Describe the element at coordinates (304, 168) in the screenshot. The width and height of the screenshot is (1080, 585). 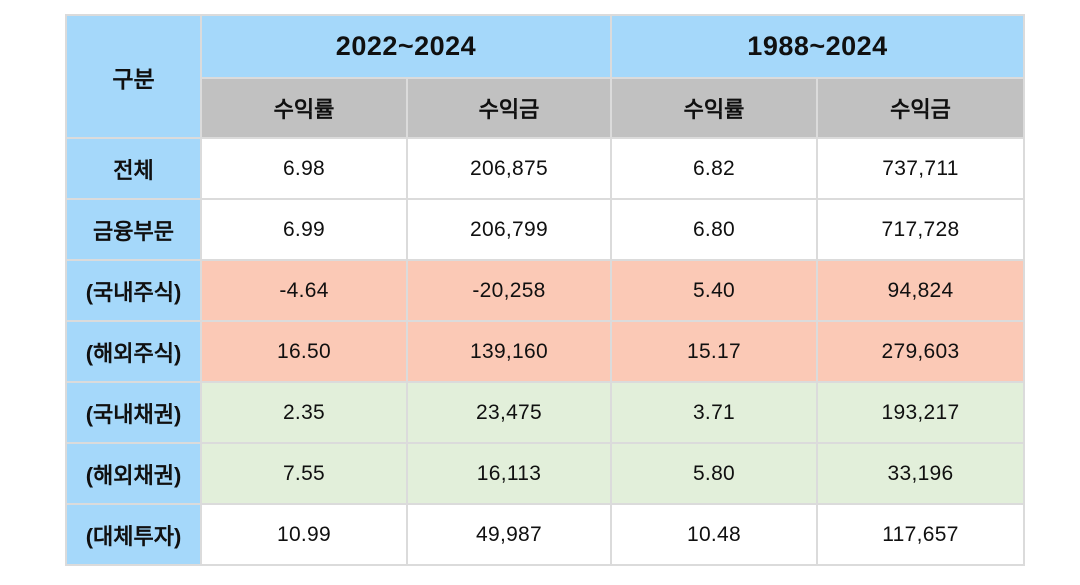
I see `cell-value: 6.98` at that location.